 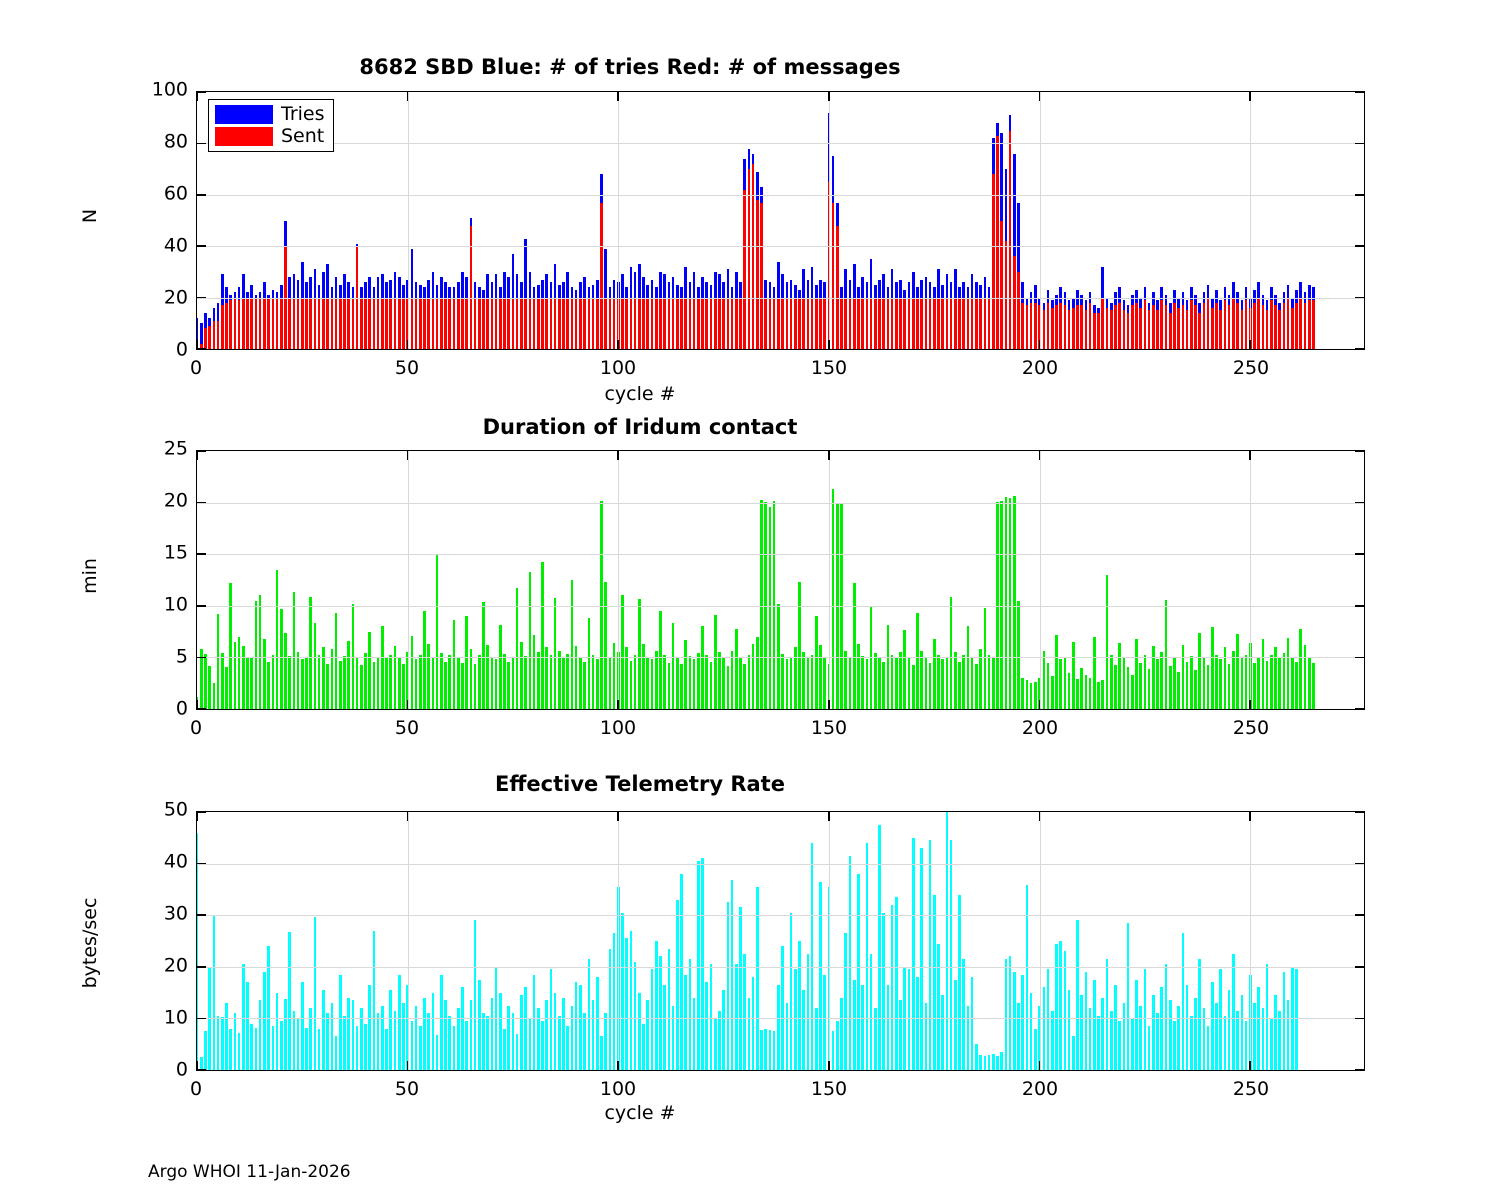 What do you see at coordinates (175, 1017) in the screenshot?
I see `ytick-label: 10` at bounding box center [175, 1017].